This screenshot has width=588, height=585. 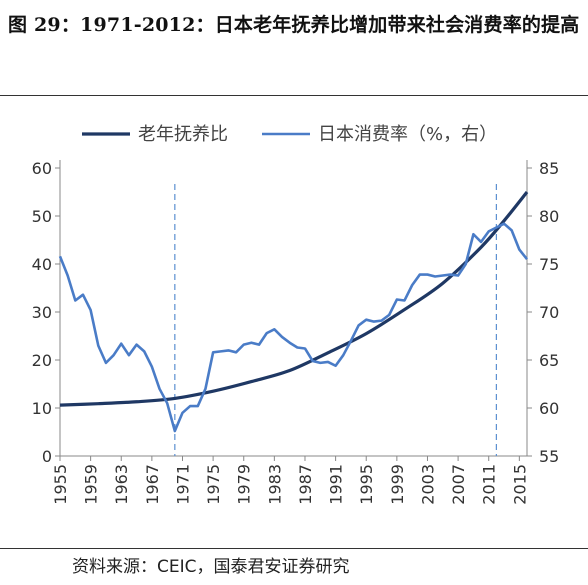 What do you see at coordinates (42, 360) in the screenshot?
I see `y-left-tick-label: 20` at bounding box center [42, 360].